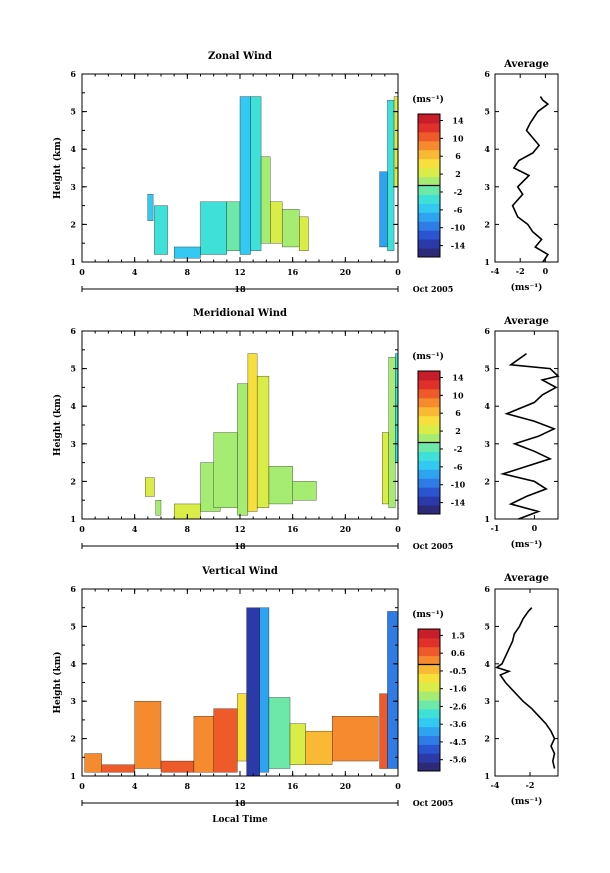 The width and height of the screenshot is (610, 873). I want to click on profile-y-tick-label: 4, so click(487, 406).